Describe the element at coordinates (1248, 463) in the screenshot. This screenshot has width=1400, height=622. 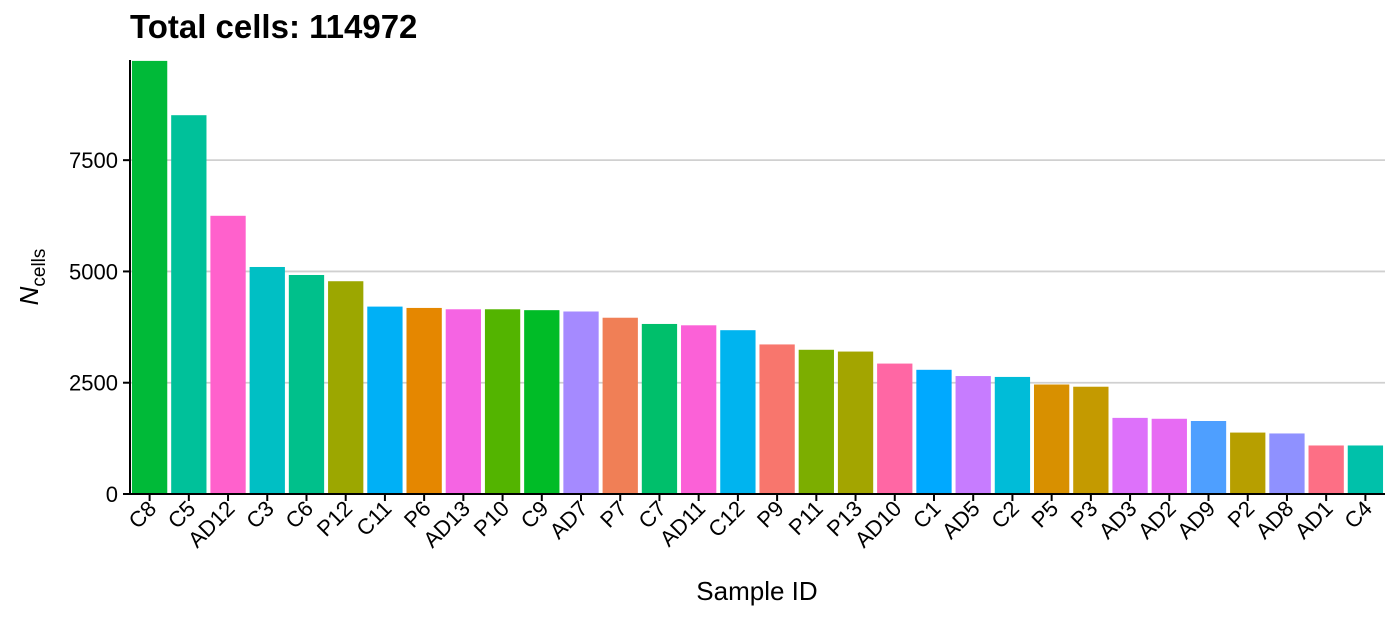
I see `bar-p2` at that location.